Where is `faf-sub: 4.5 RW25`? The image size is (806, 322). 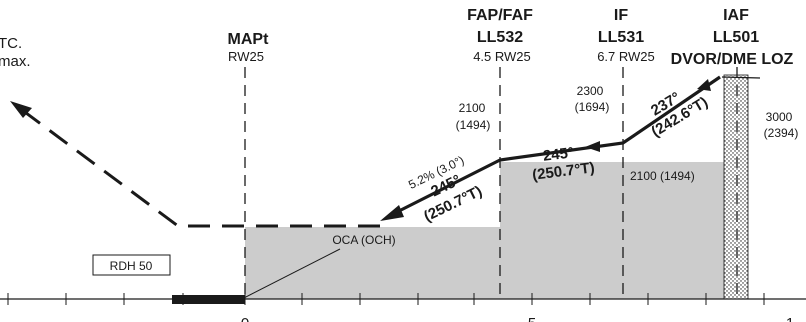
faf-sub: 4.5 RW25 is located at coordinates (502, 56).